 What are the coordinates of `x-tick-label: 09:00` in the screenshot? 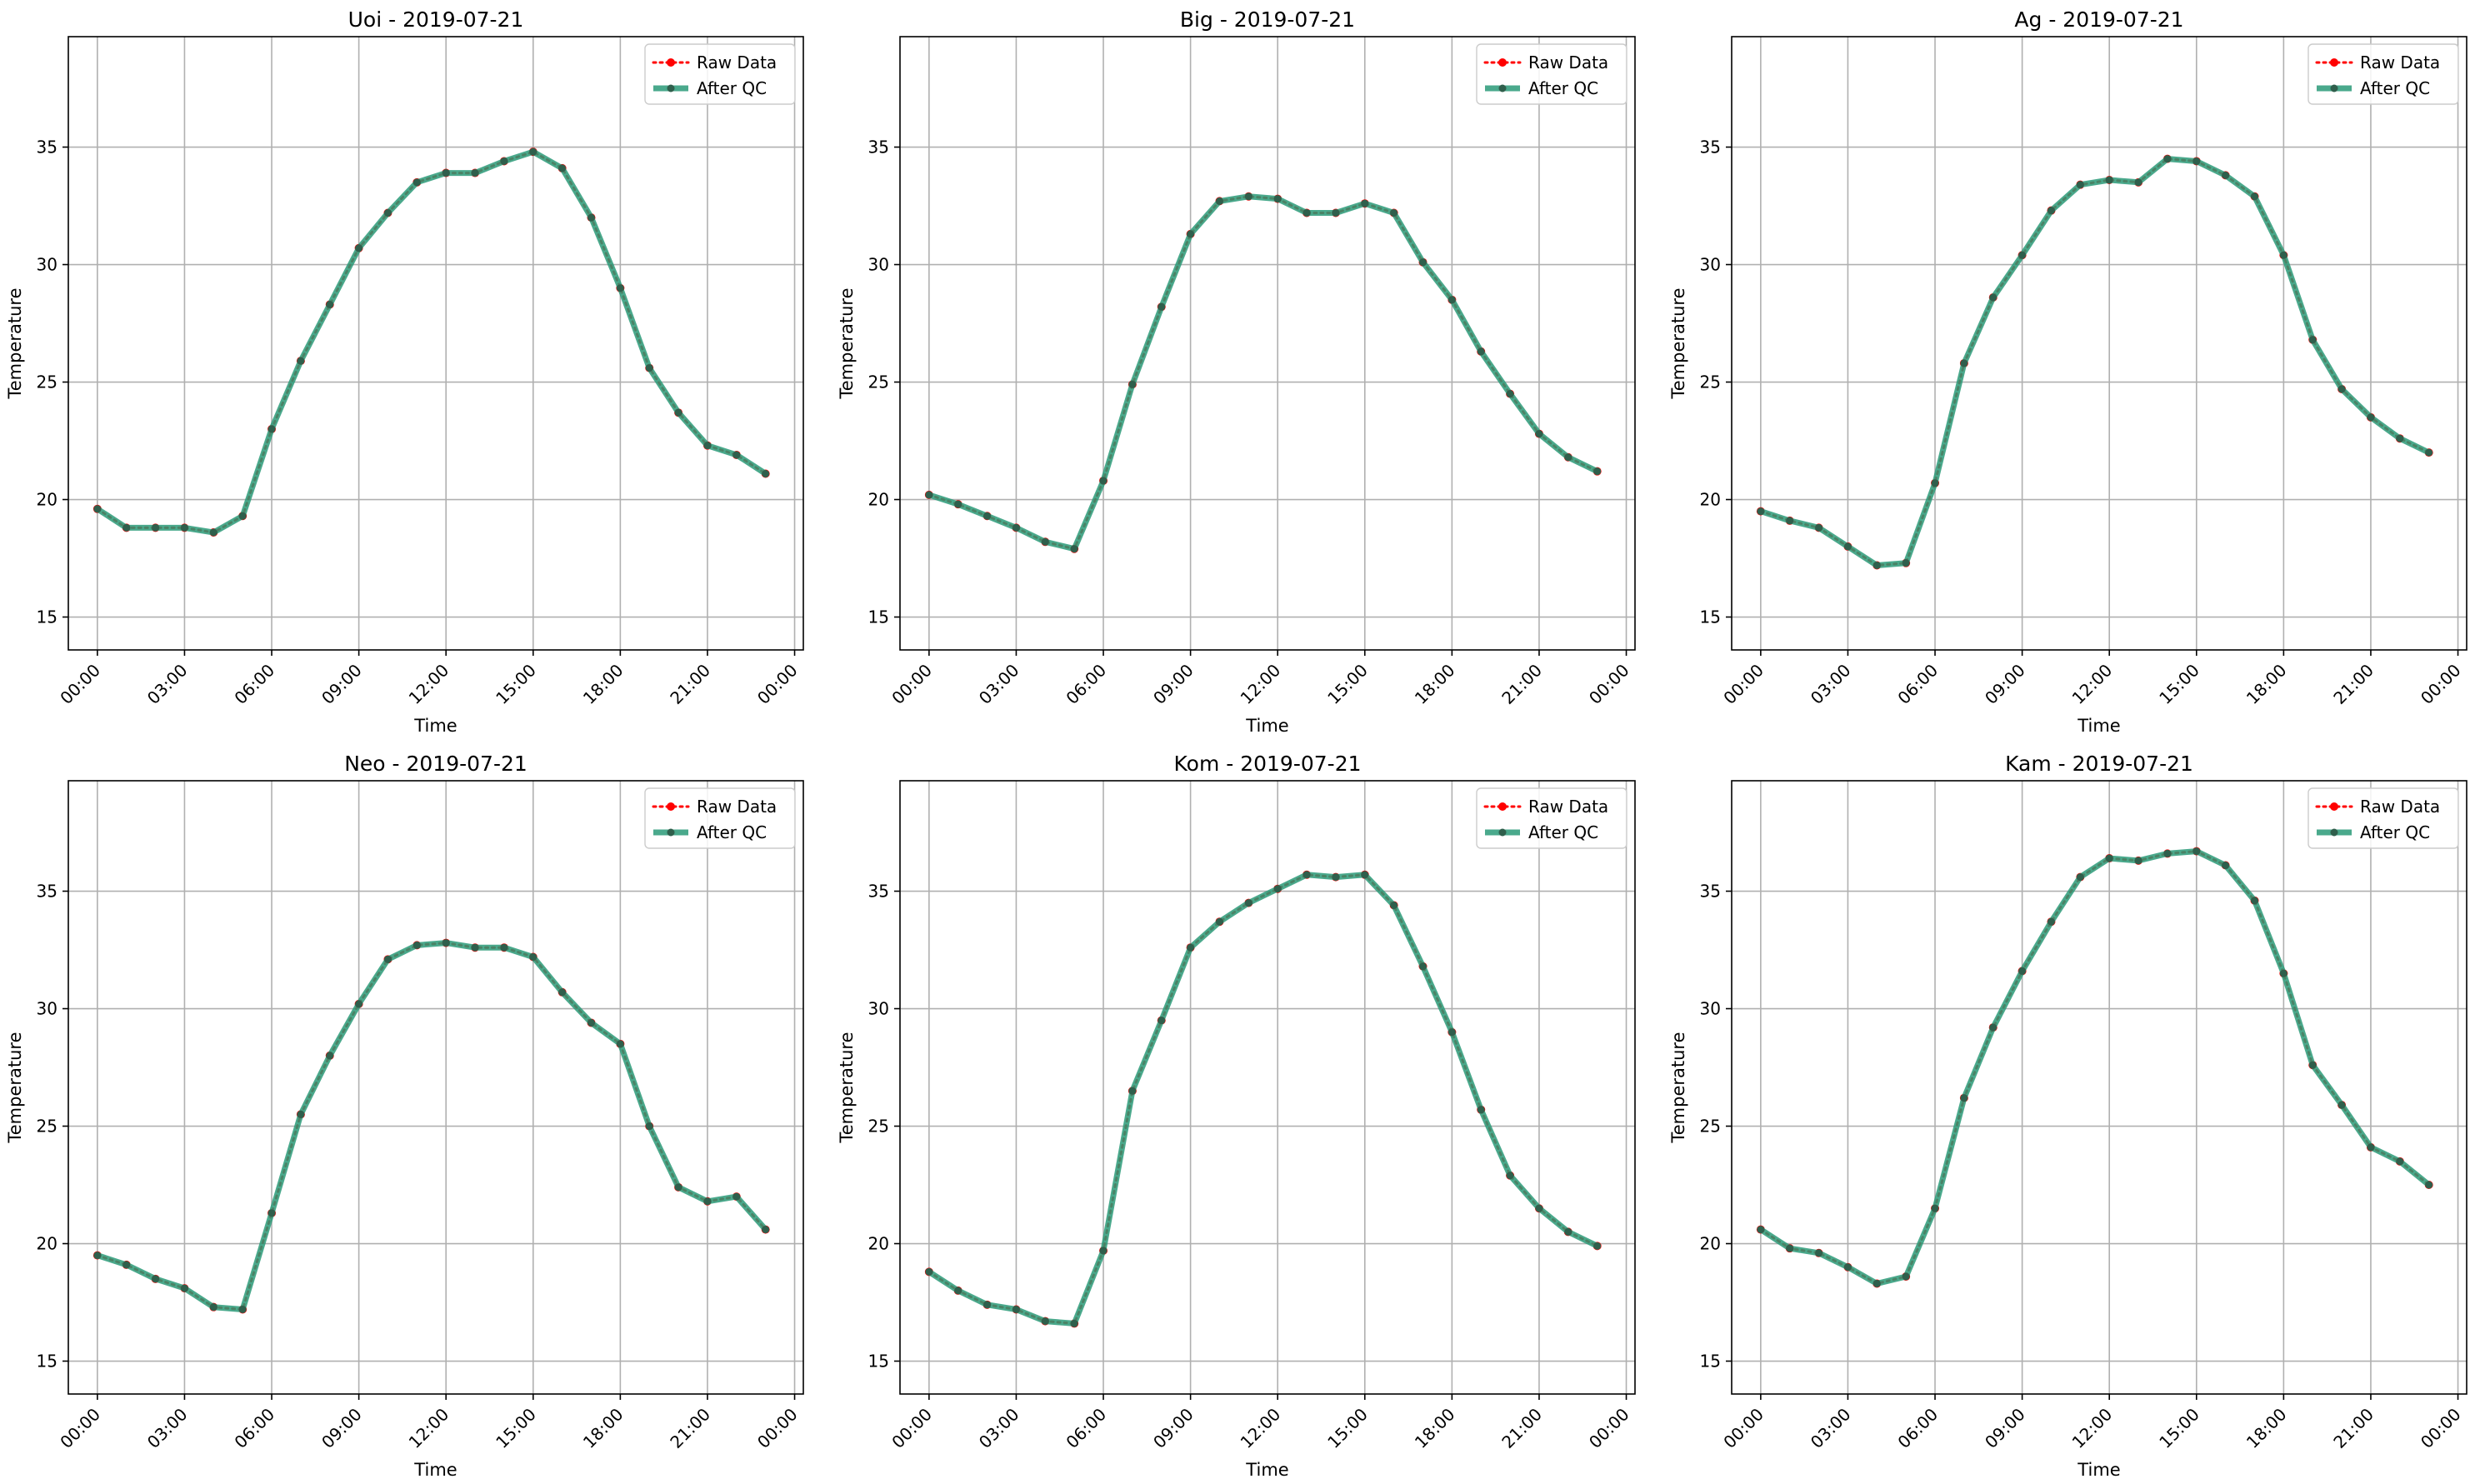 It's located at (342, 1428).